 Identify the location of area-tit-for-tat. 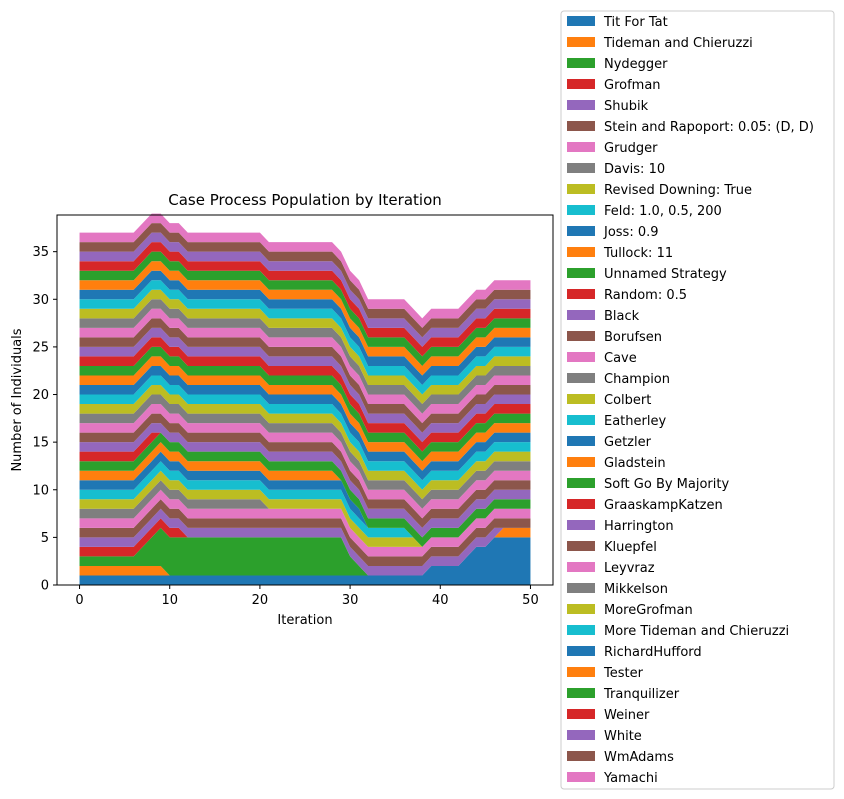
(305, 561).